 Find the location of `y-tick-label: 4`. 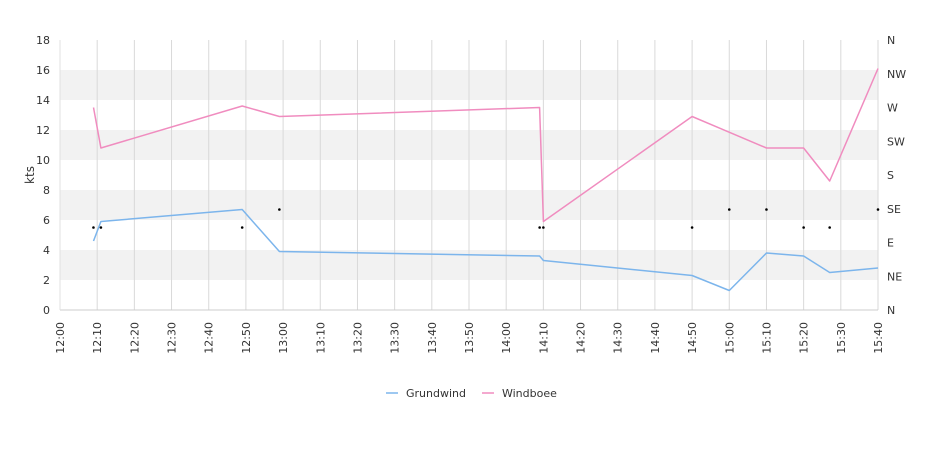

y-tick-label: 4 is located at coordinates (46, 250).